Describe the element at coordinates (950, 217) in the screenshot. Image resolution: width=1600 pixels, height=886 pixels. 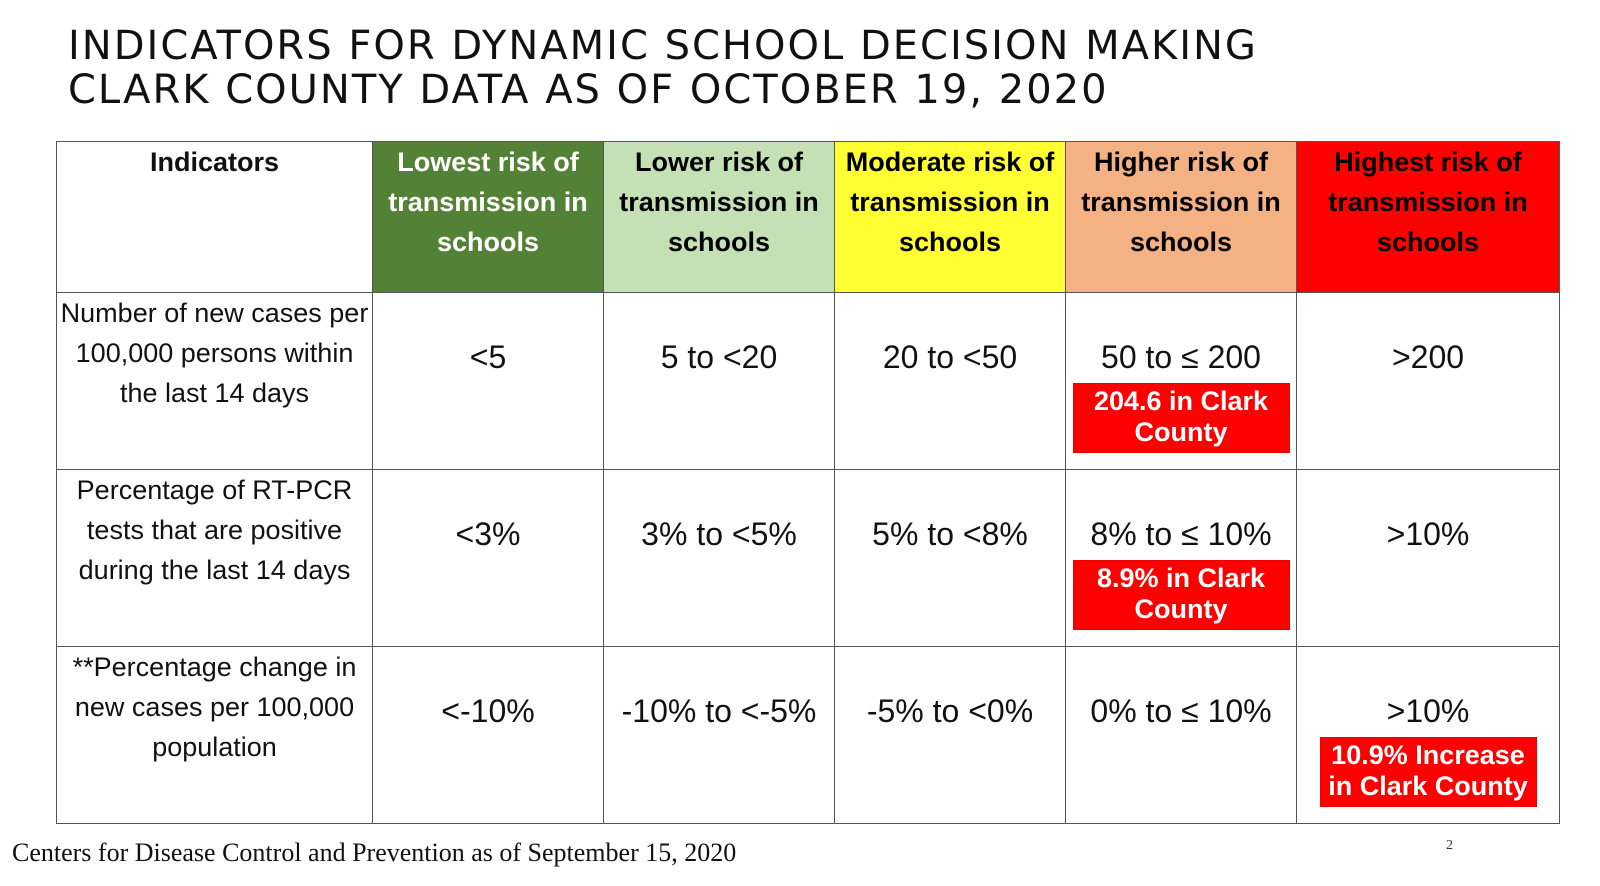
I see `header-moderate-risk: Moderate risk of transmission in schools` at that location.